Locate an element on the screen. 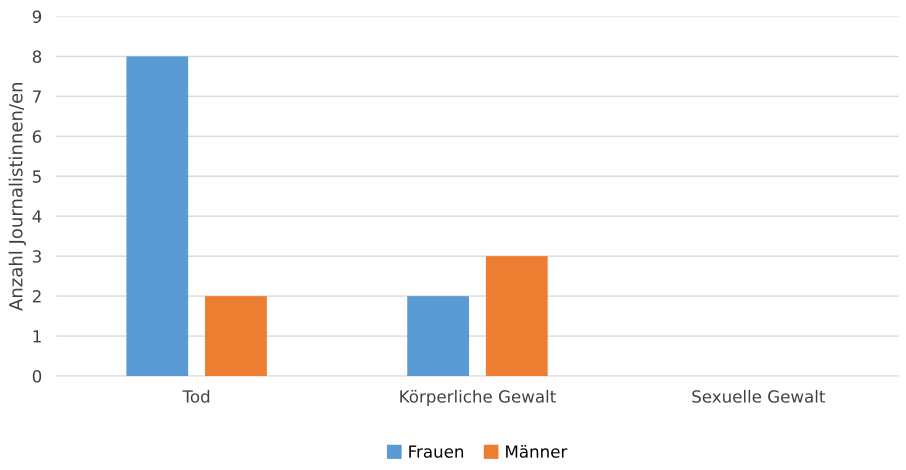 Image resolution: width=906 pixels, height=470 pixels. y-tick-label: 5 is located at coordinates (36, 176).